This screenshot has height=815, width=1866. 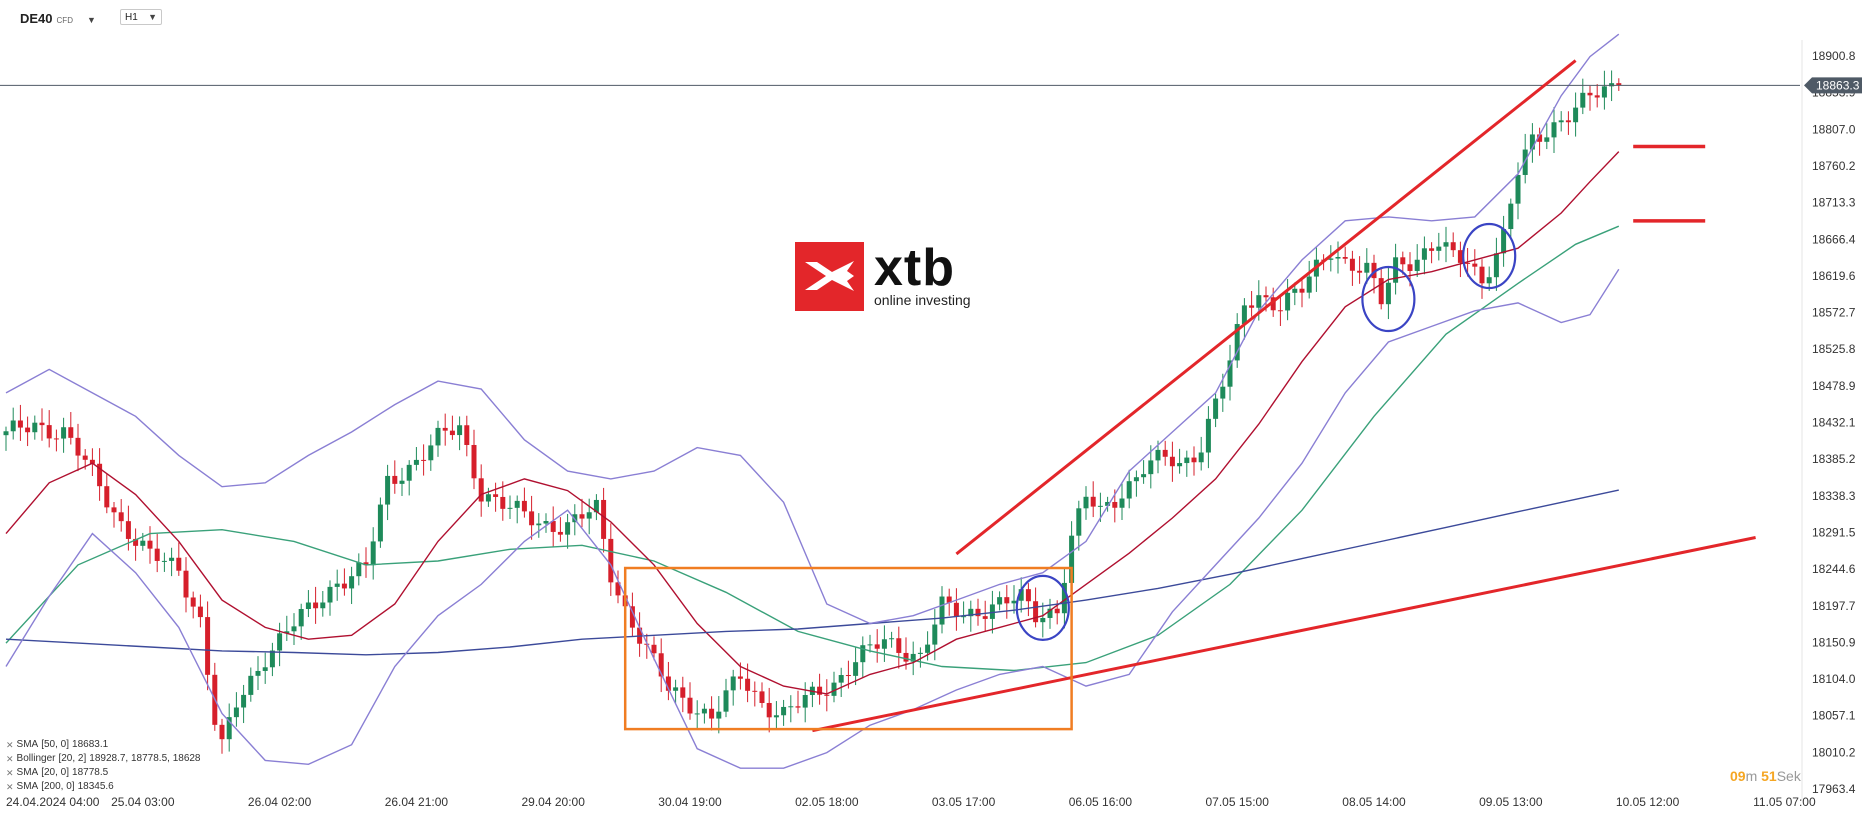 What do you see at coordinates (848, 648) in the screenshot?
I see `consolidation-box` at bounding box center [848, 648].